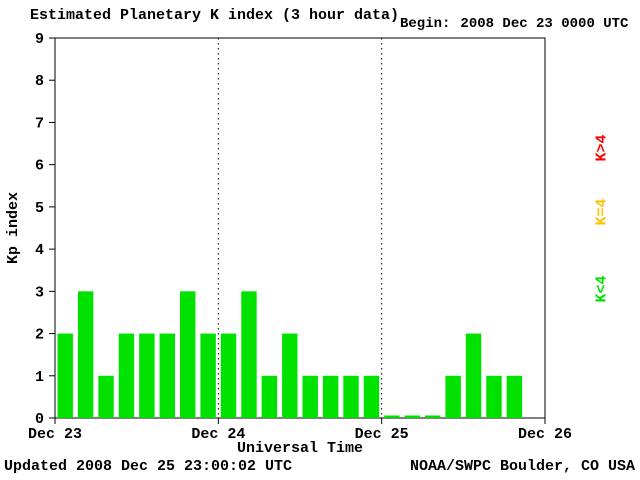 The image size is (640, 480). I want to click on begin-label: Begin:, so click(425, 24).